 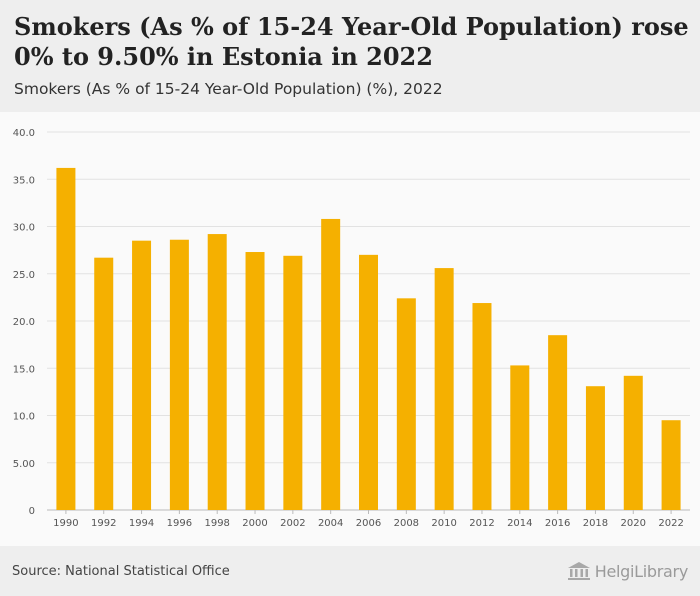 I want to click on x-tick-label: 2010, so click(x=443, y=523).